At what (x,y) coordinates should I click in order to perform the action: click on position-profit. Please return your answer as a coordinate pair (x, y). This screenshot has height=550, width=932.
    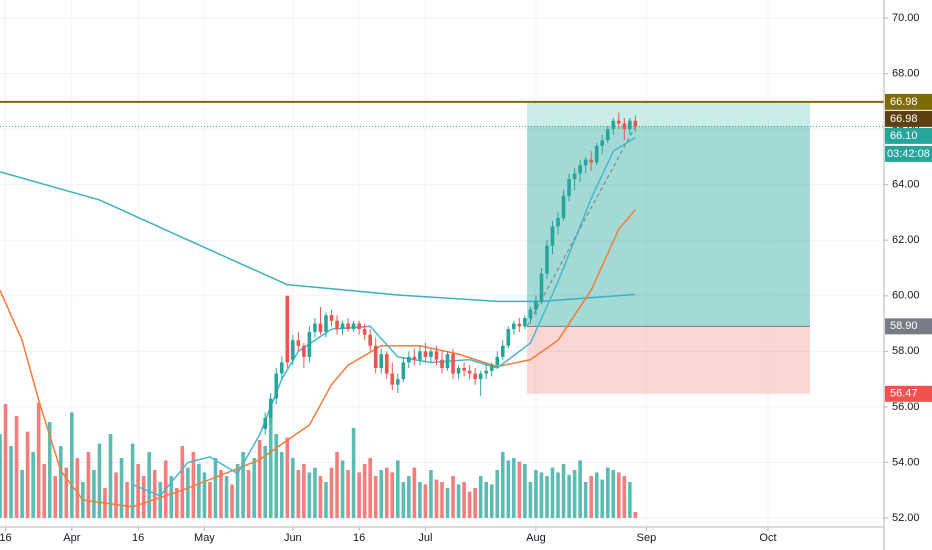
    Looking at the image, I should click on (668, 214).